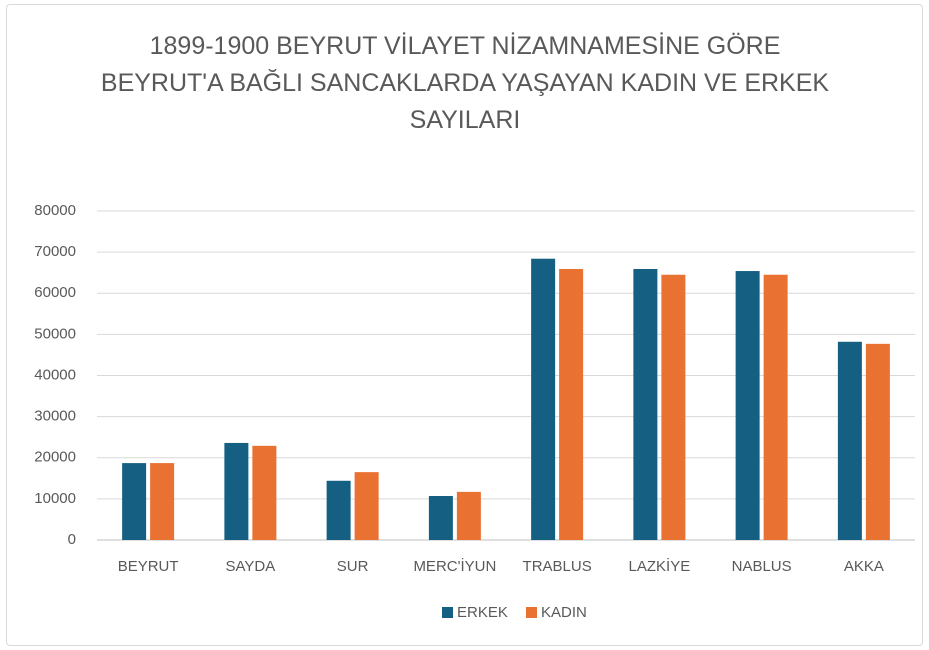  Describe the element at coordinates (660, 566) in the screenshot. I see `x-tick-label: LAZKİYE` at that location.